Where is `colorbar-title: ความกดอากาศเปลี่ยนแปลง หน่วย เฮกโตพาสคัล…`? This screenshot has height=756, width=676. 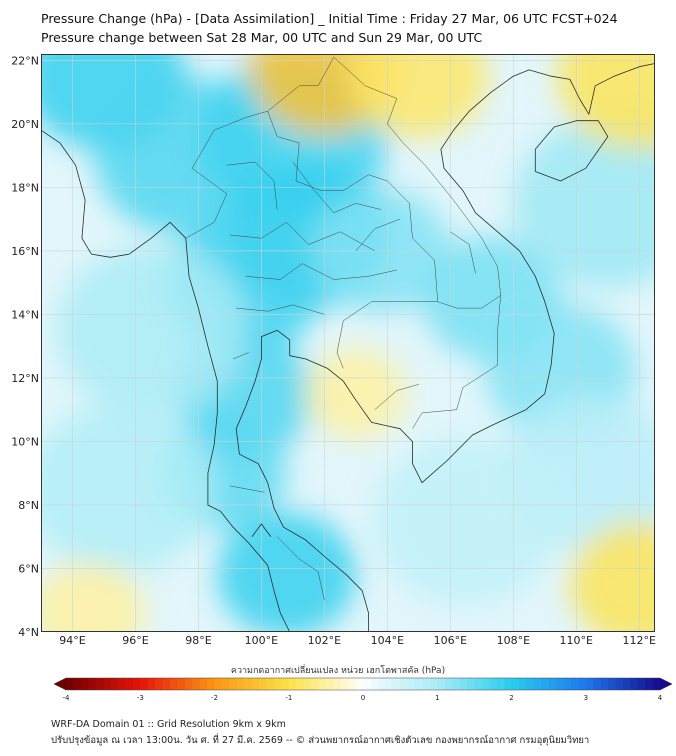
colorbar-title: ความกดอากาศเปลี่ยนแปลง หน่วย เฮกโตพาสคัล… is located at coordinates (338, 671).